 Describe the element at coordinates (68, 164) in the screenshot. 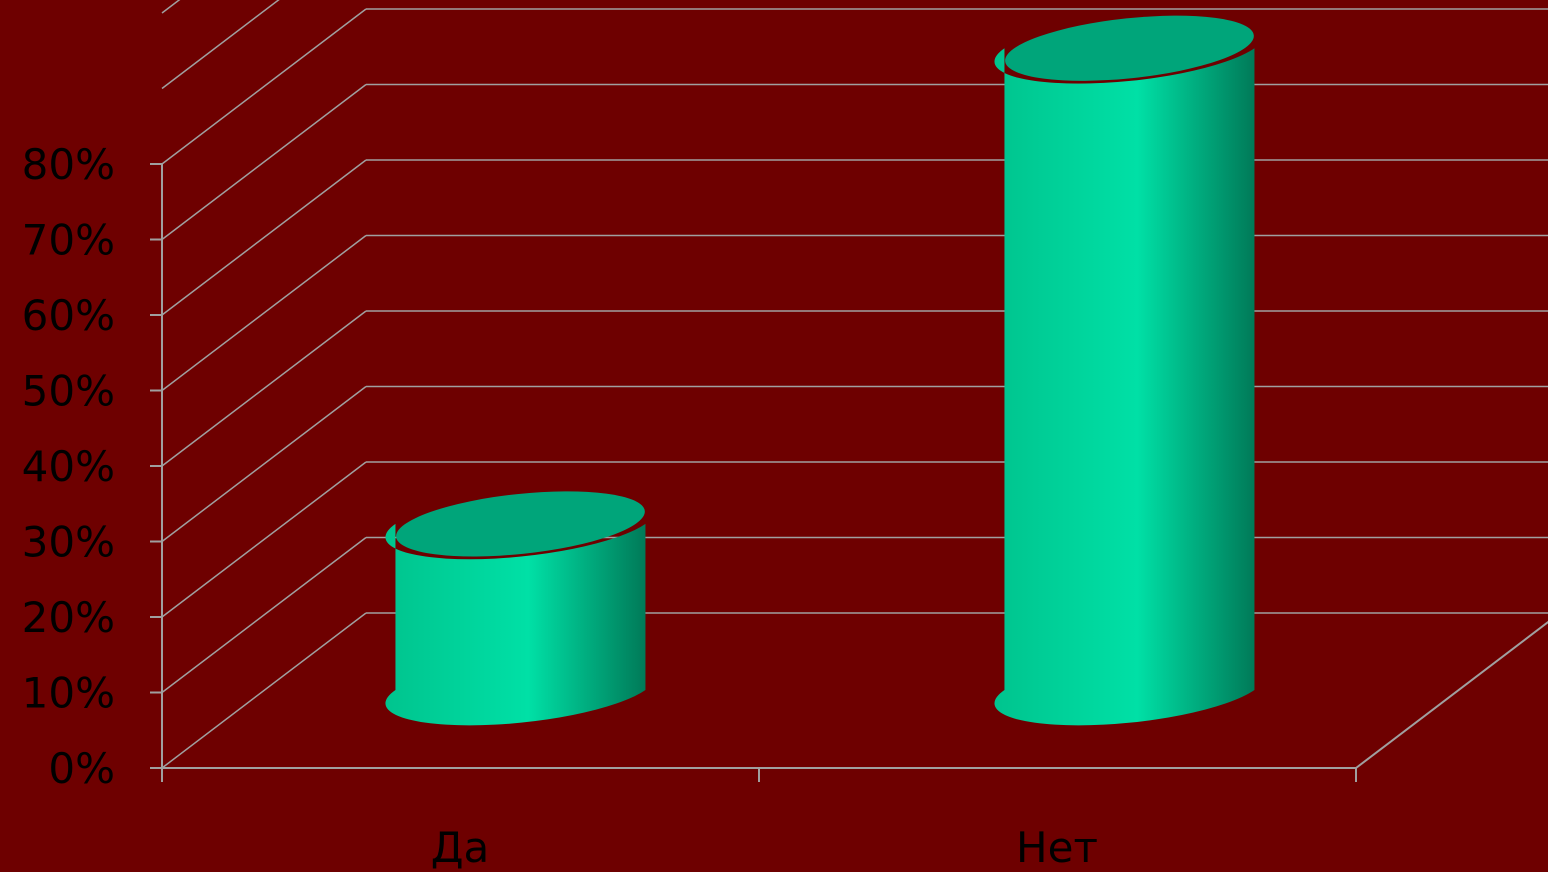

I see `y-tick-label: 80%` at that location.